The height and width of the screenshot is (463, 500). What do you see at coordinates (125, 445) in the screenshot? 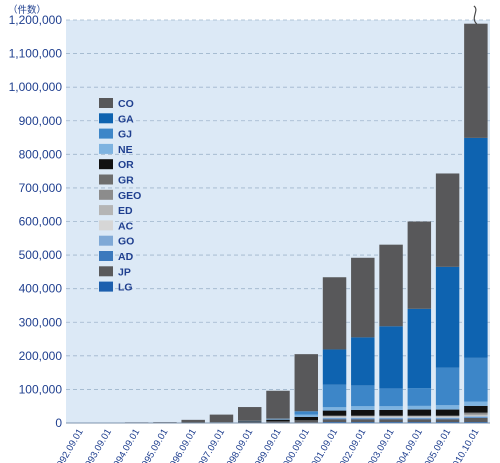
I see `x-tick-label: 1994.09.01` at bounding box center [125, 445].